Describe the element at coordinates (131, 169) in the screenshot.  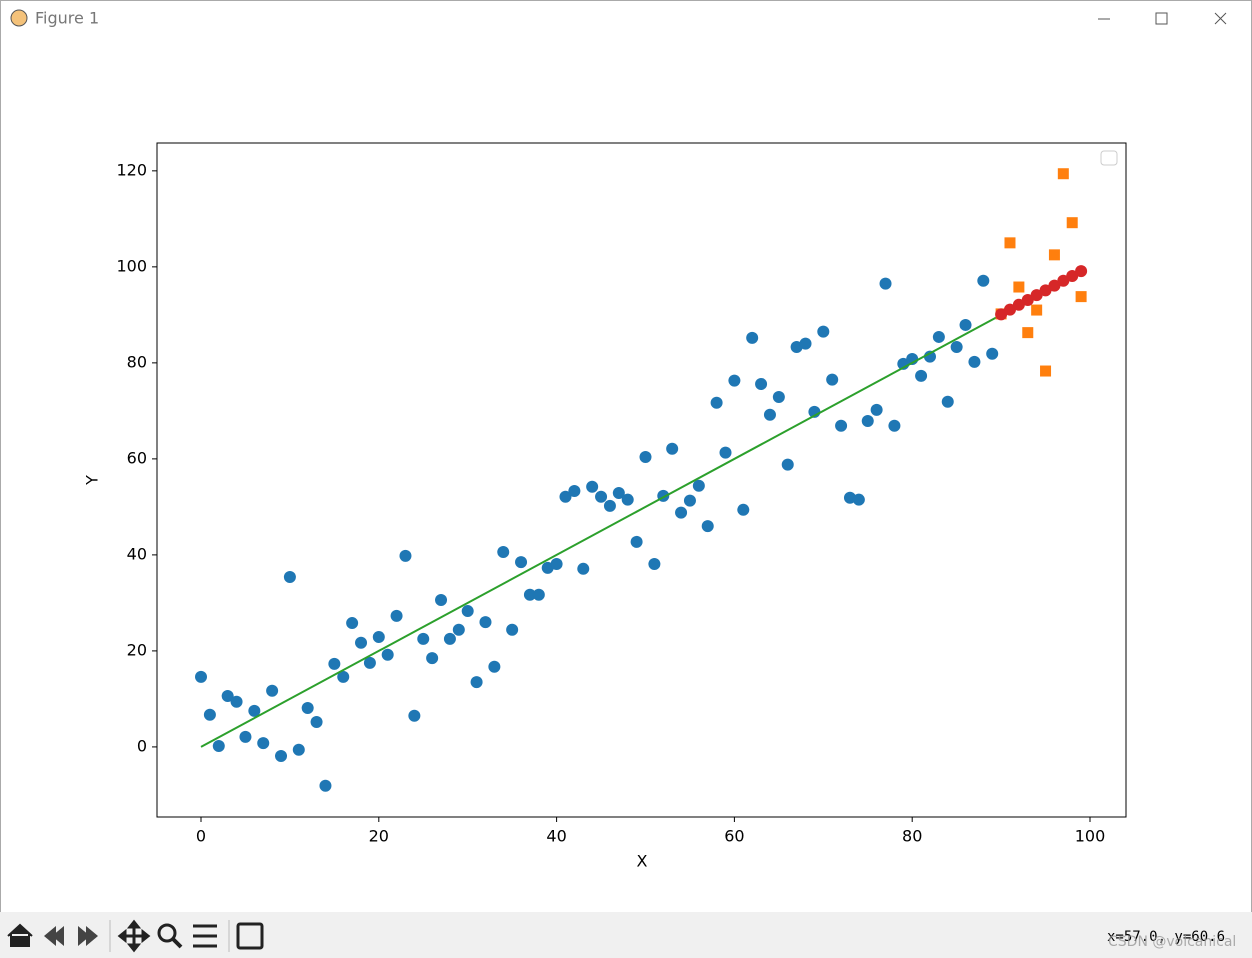
I see `y-tick-label: 120` at that location.